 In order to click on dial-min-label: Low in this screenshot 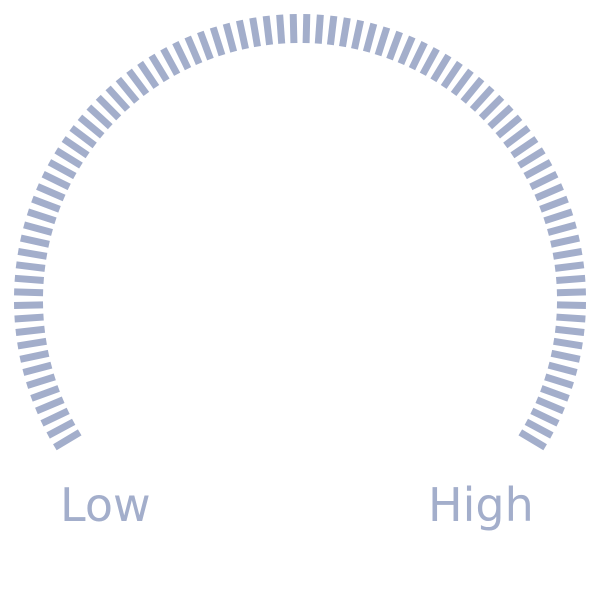, I will do `click(105, 505)`.